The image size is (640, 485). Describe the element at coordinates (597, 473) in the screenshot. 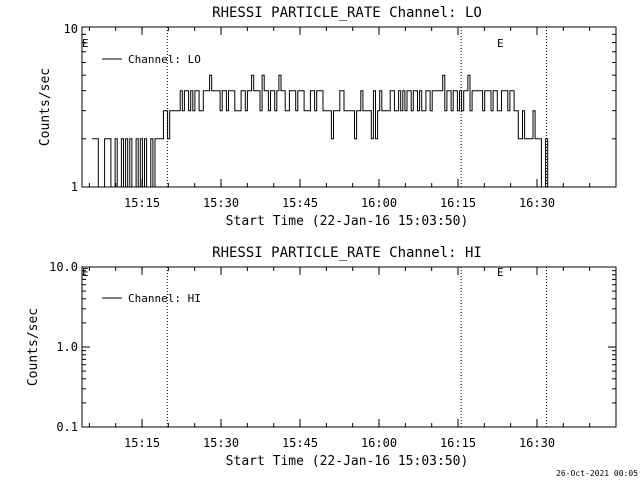

I see `timestamp: 26-Oct-2021 00:05` at that location.